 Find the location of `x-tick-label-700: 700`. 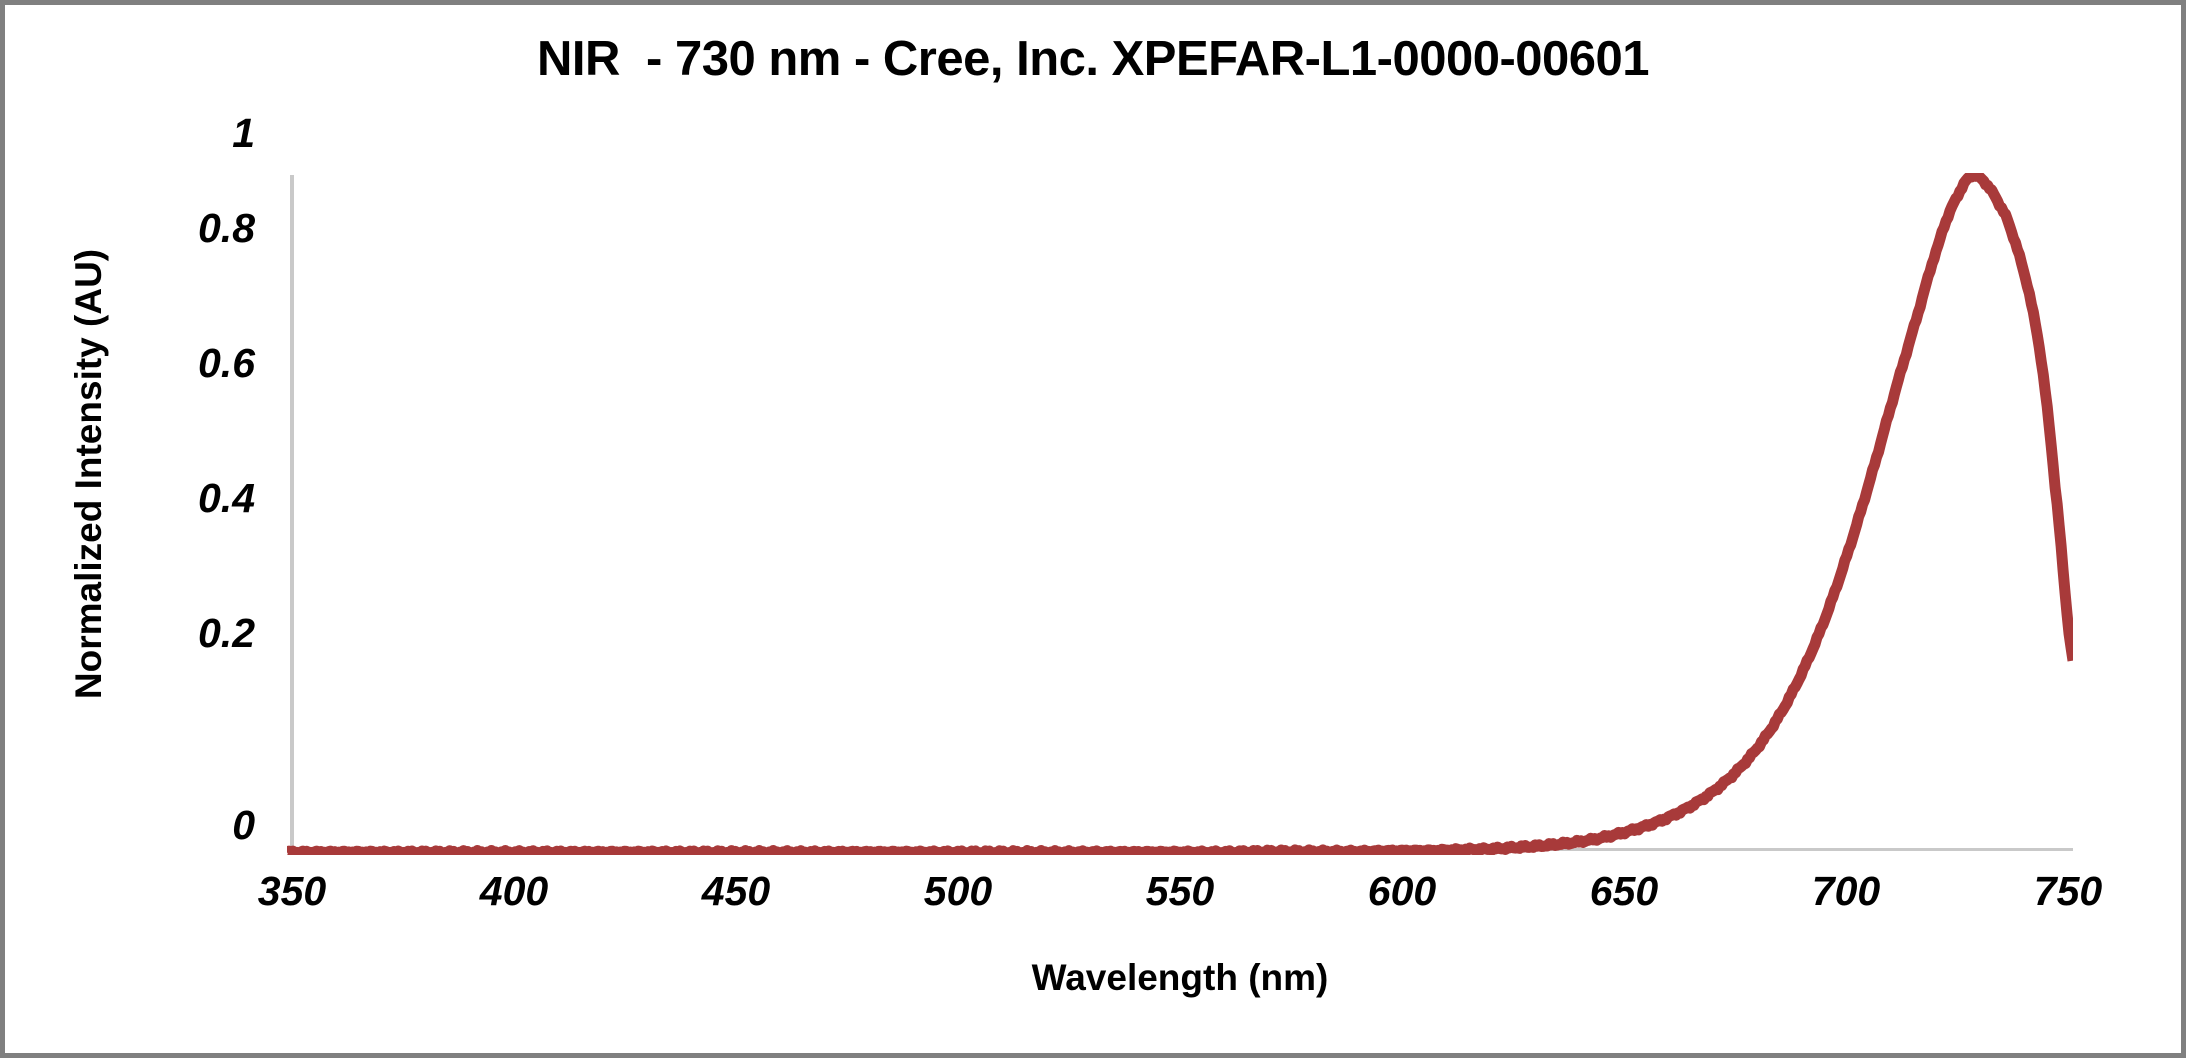

x-tick-label-700: 700 is located at coordinates (1846, 891).